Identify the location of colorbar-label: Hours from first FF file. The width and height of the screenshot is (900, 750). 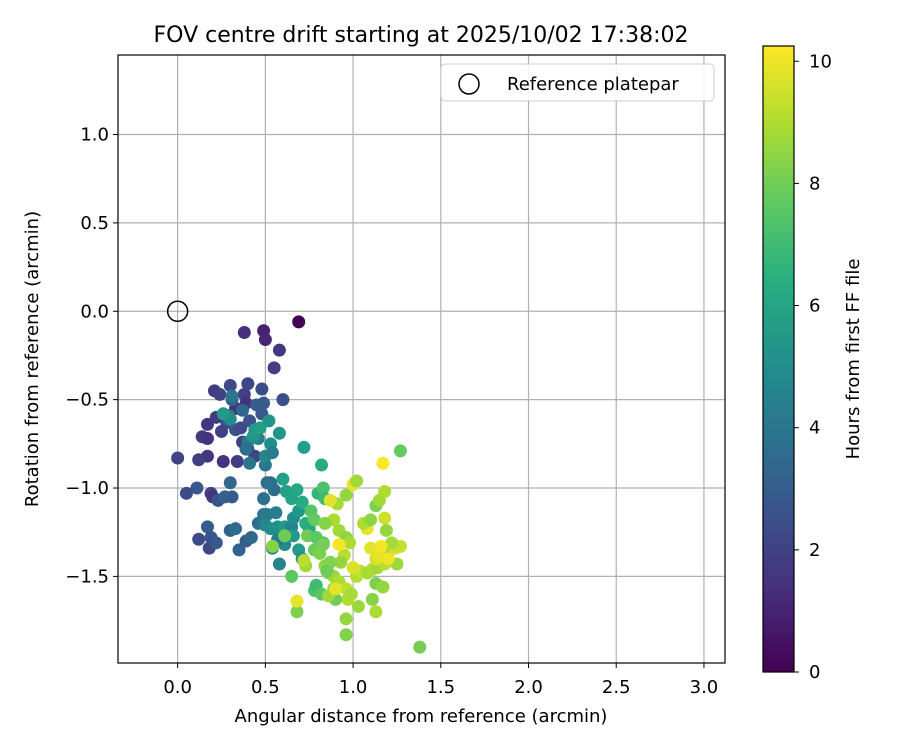
(853, 359).